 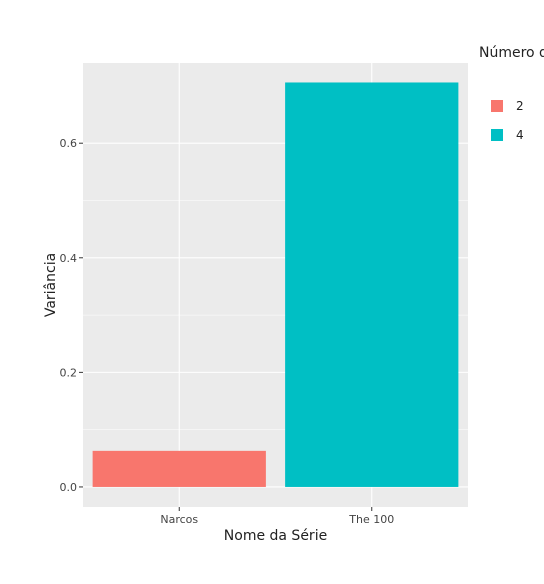 What do you see at coordinates (520, 135) in the screenshot?
I see `legend-label: 4` at bounding box center [520, 135].